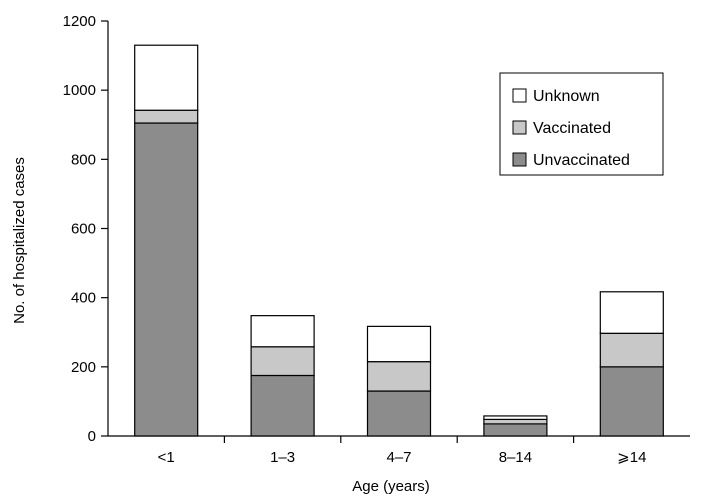  Describe the element at coordinates (519, 95) in the screenshot. I see `legend-swatch-unknown` at that location.